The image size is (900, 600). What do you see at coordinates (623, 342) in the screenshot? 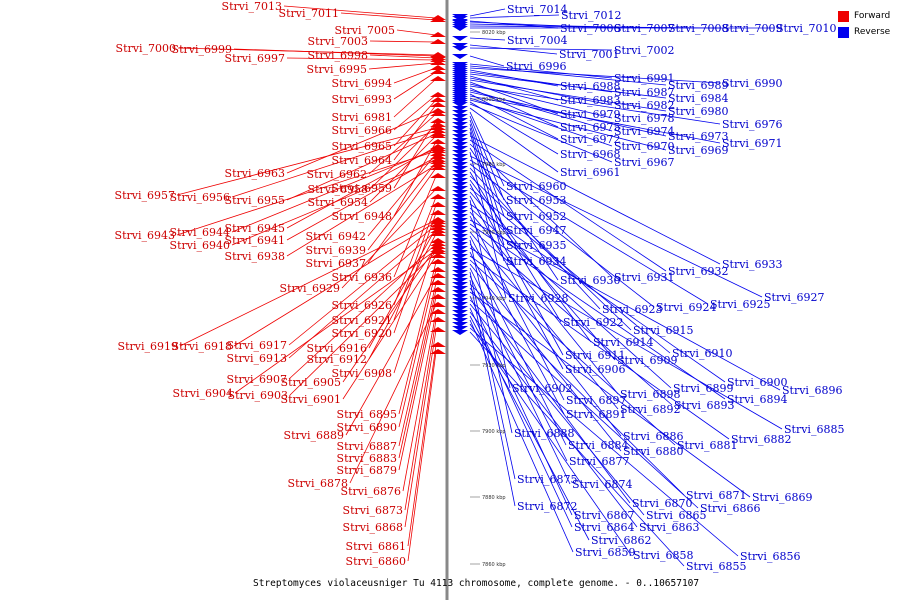
I see `label-Strvi_6914: Strvi_6914` at bounding box center [623, 342].